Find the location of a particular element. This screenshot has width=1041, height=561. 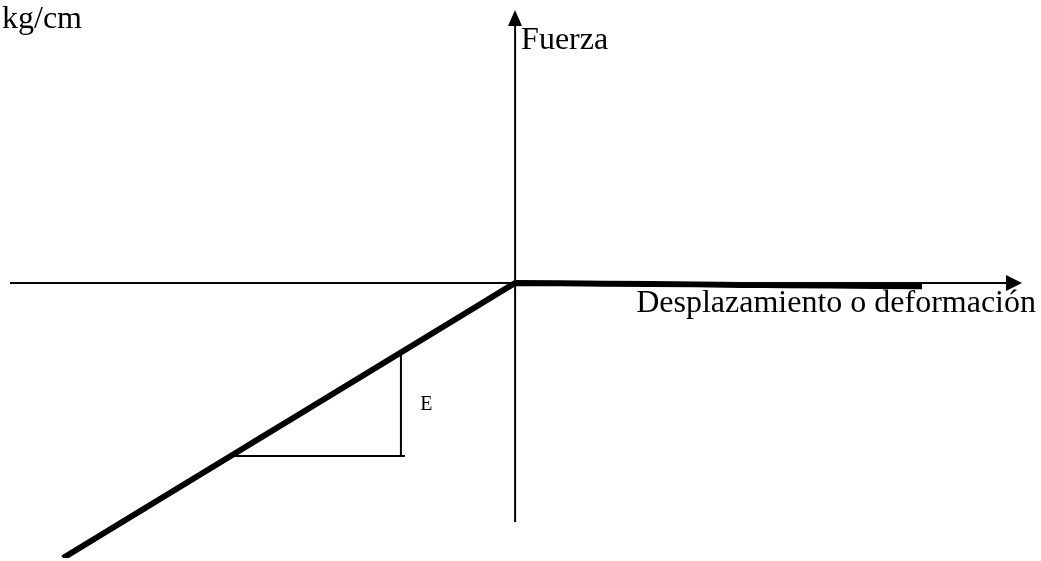

x-axis-title: Desplazamiento o deformación is located at coordinates (836, 301).